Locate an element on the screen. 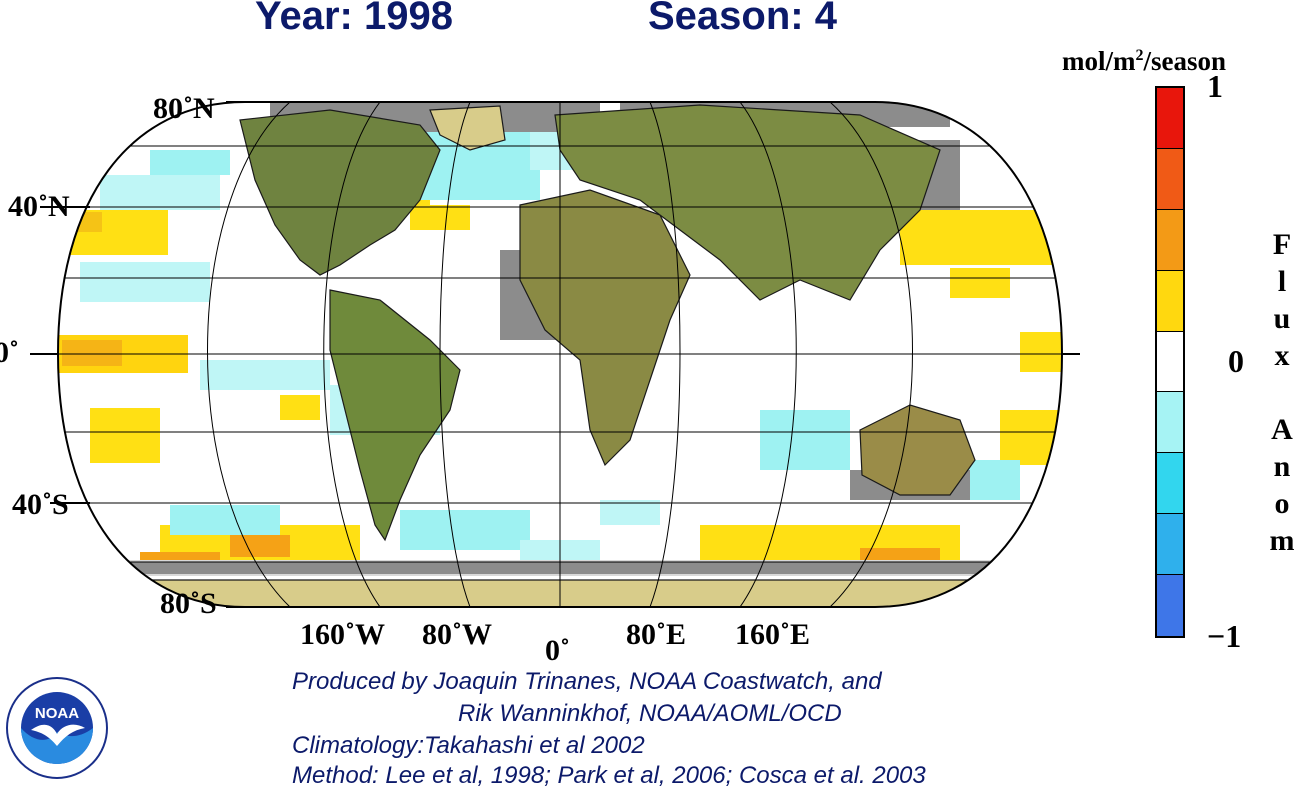  lat-label-0: 0˚ is located at coordinates (9, 352).